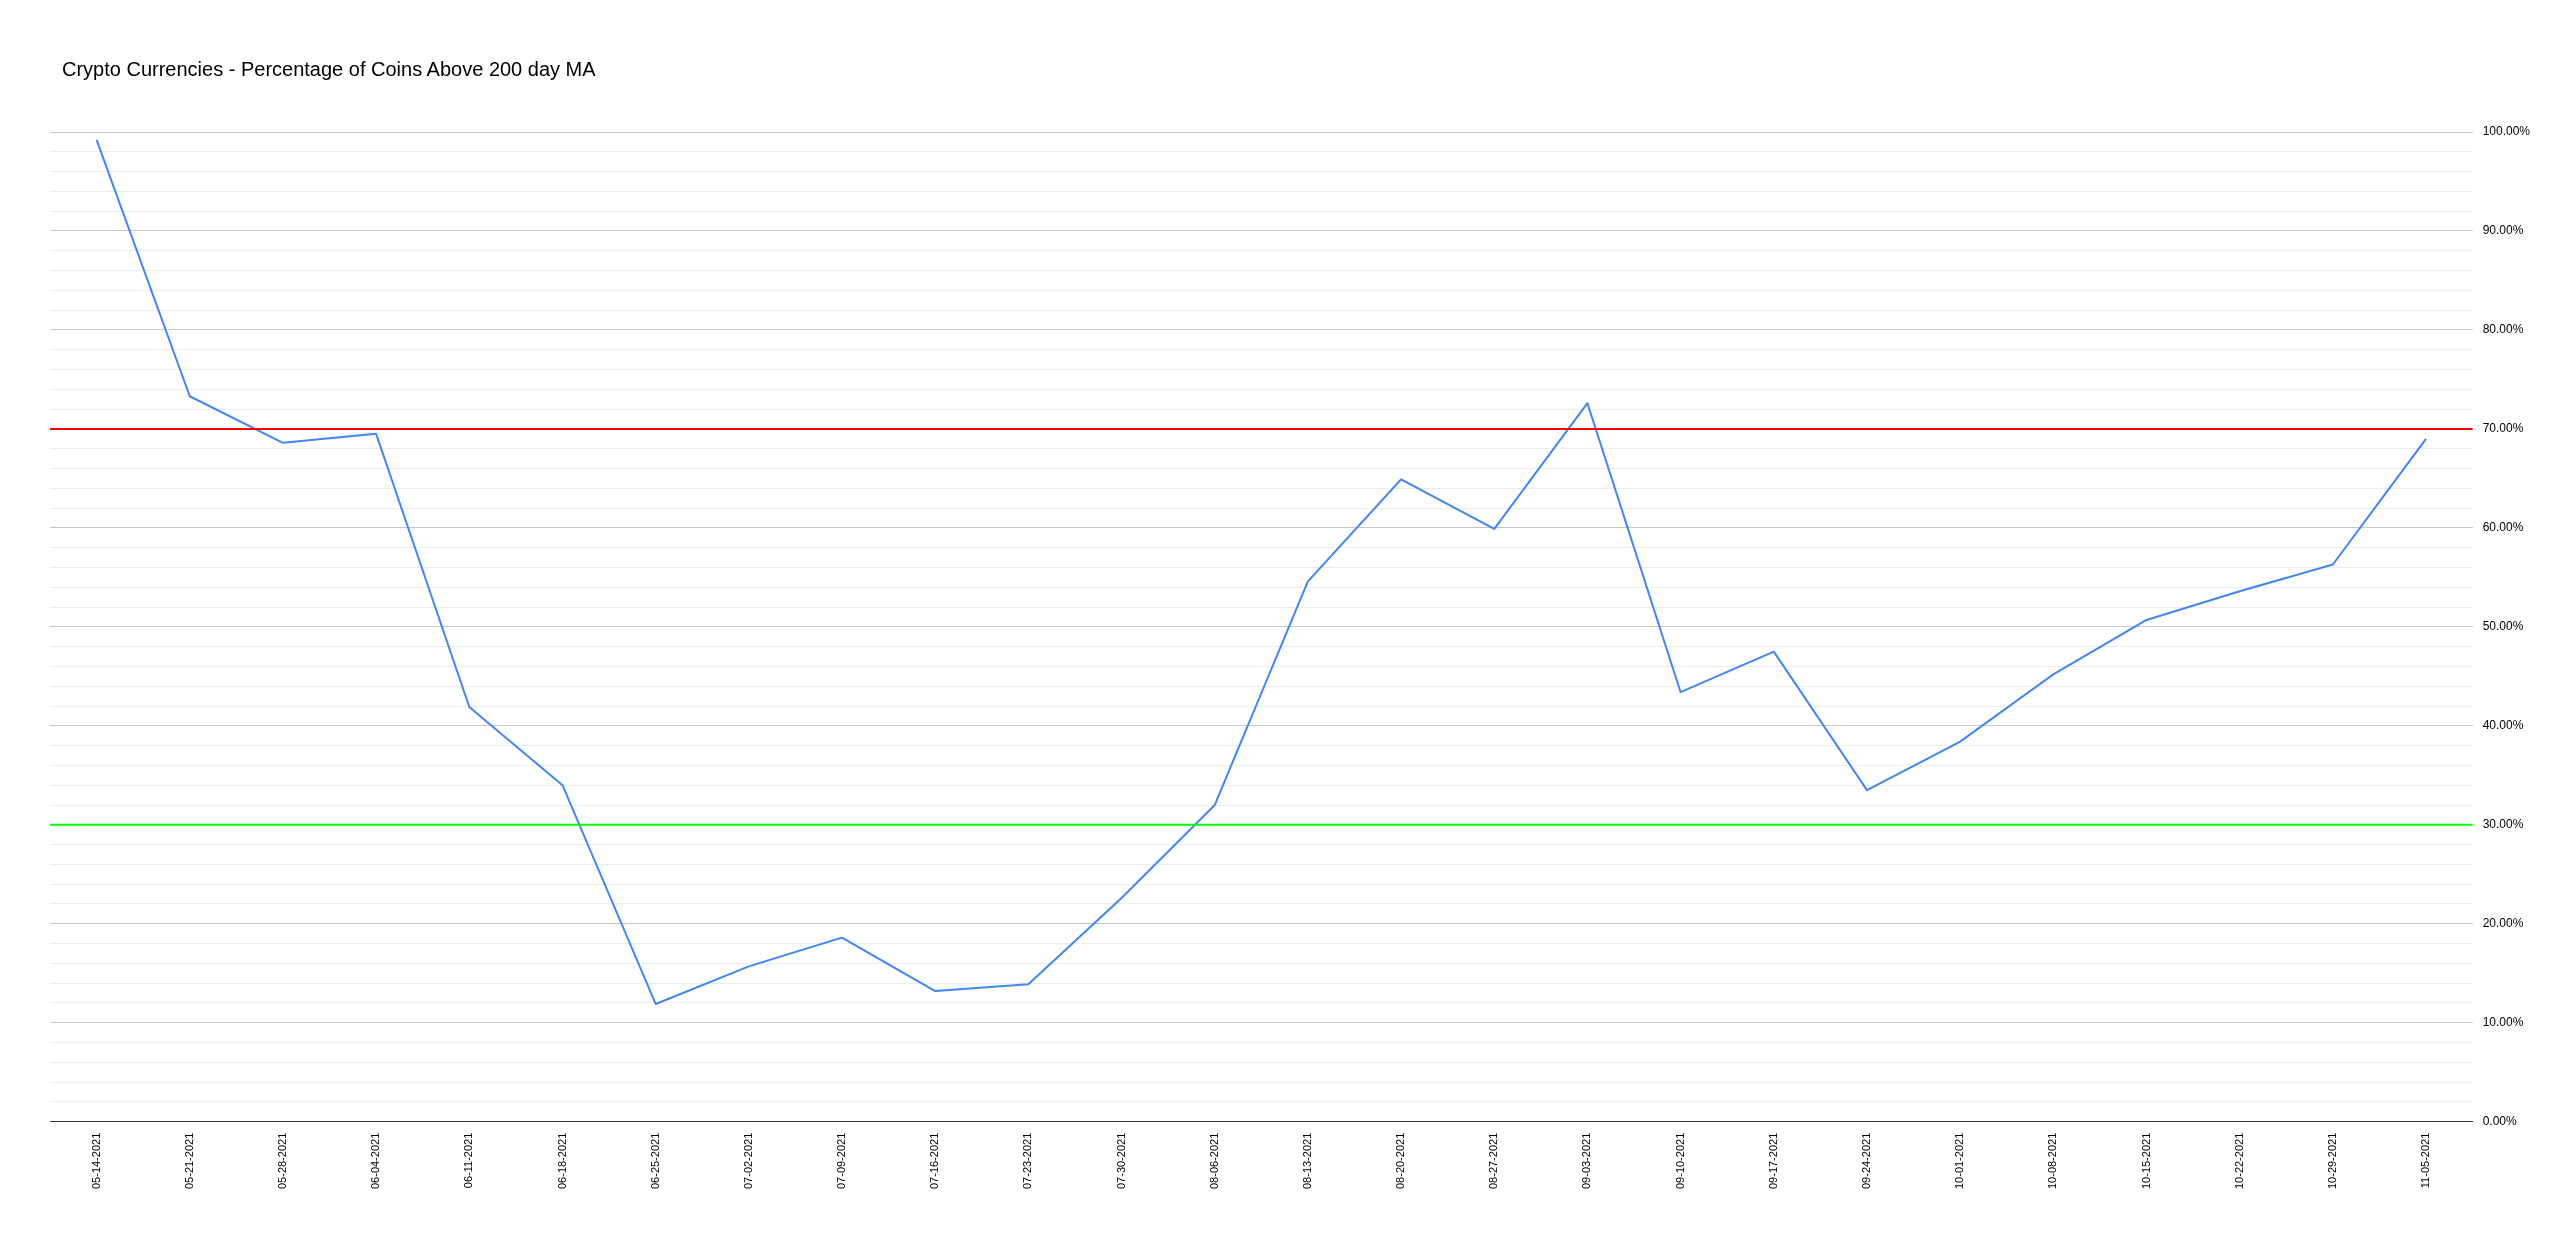  I want to click on x-tick-label: 09-10-2021, so click(1679, 1161).